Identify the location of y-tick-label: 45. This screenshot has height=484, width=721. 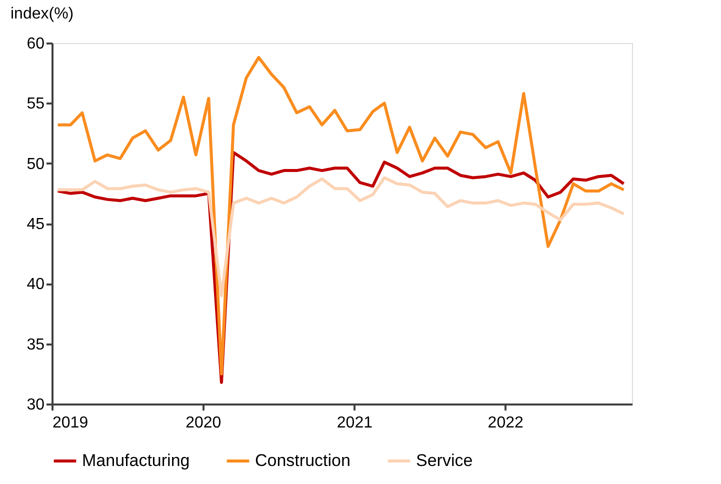
(35, 224).